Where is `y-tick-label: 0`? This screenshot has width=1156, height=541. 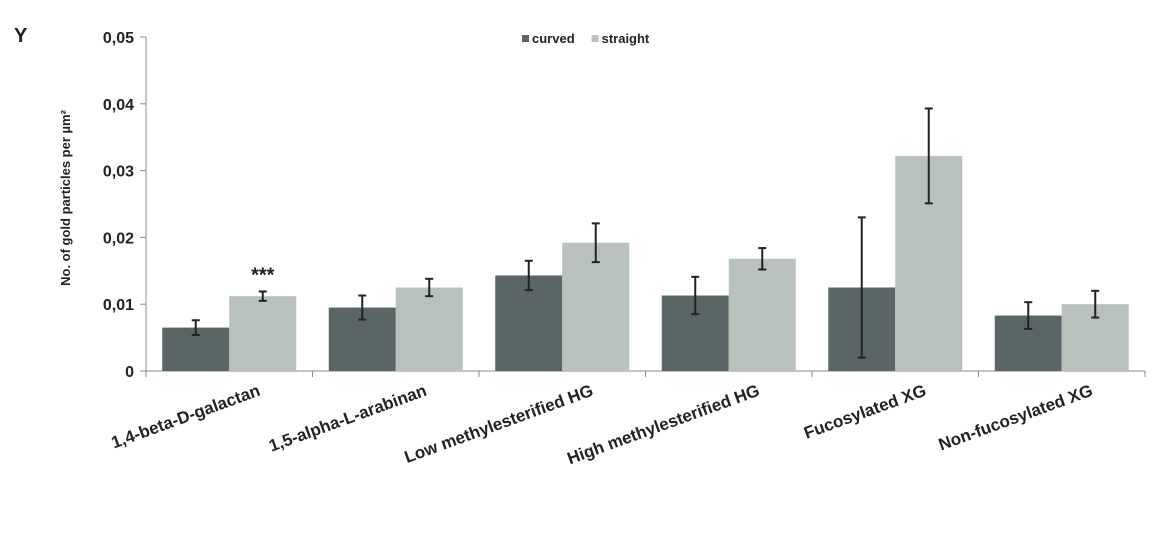
y-tick-label: 0 is located at coordinates (129, 372).